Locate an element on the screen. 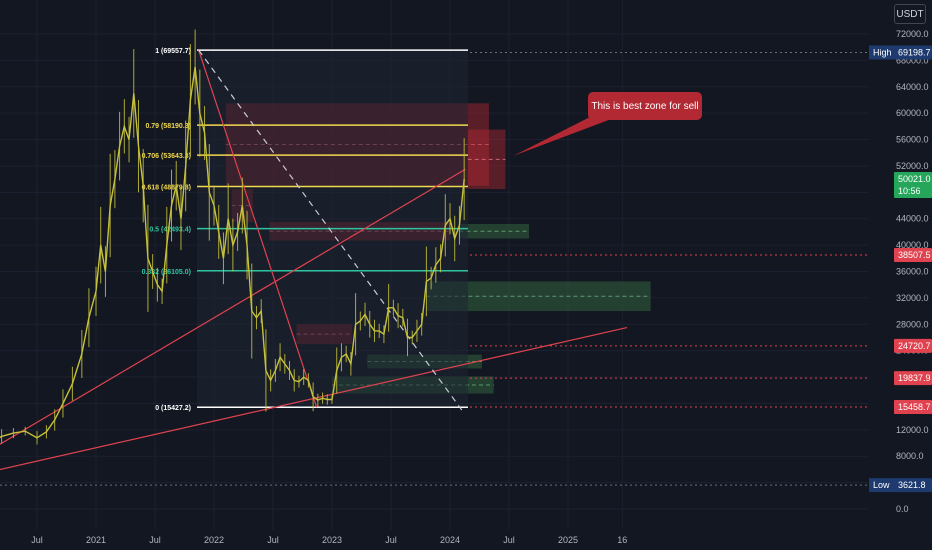 This screenshot has height=550, width=932. price-tag-value: 19837.9 is located at coordinates (914, 378).